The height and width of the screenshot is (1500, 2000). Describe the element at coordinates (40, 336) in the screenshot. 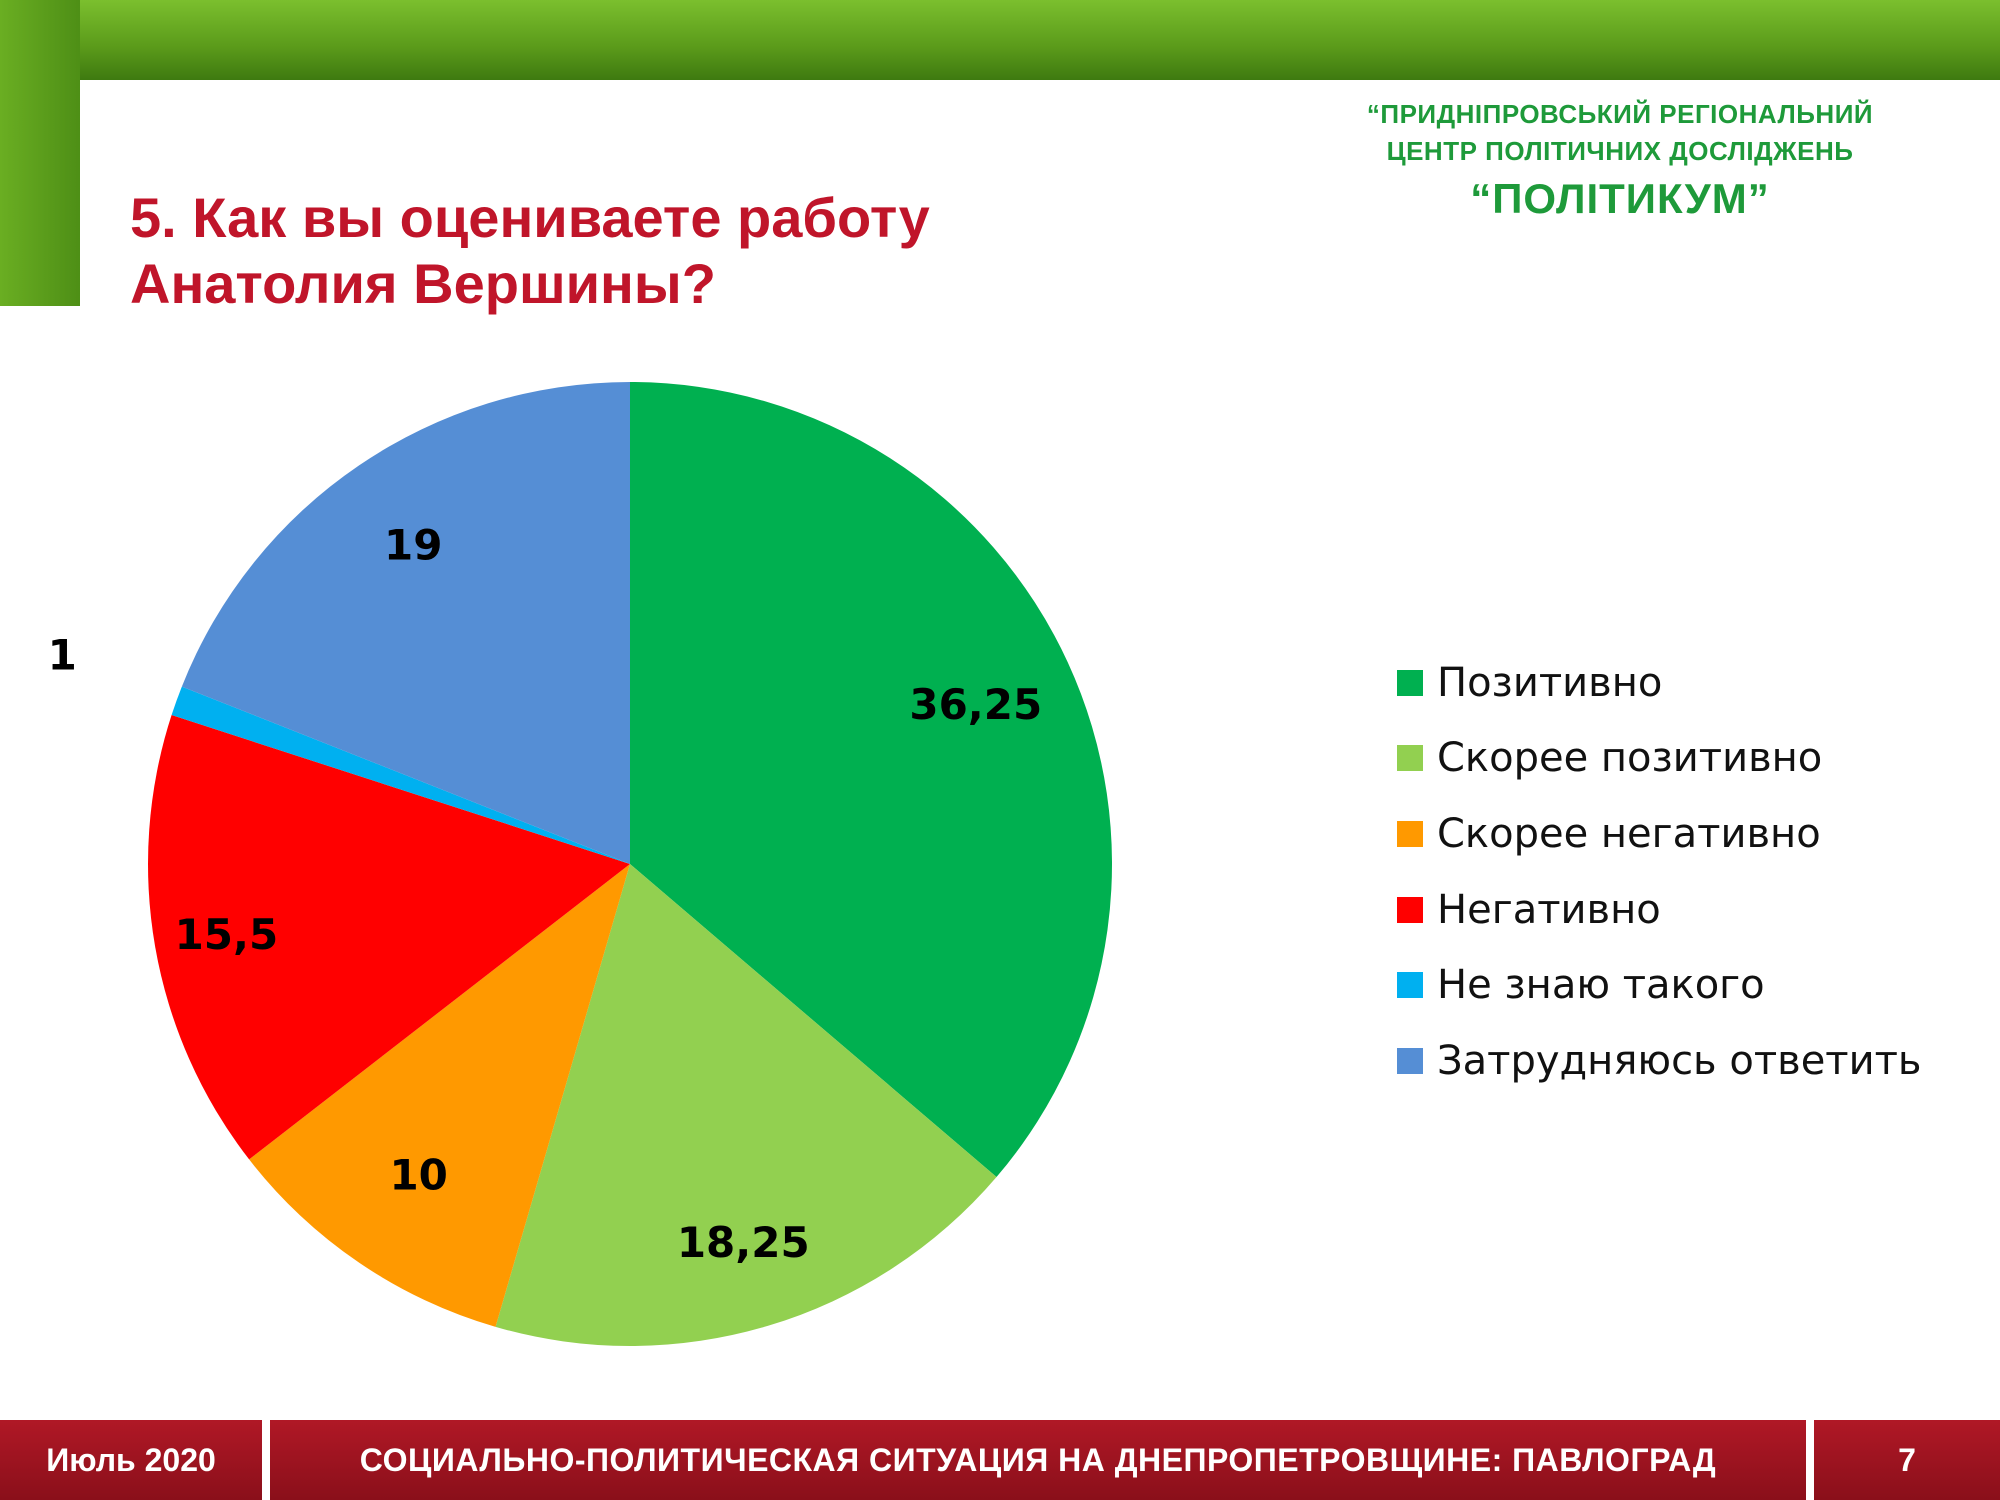

I see `side-notch` at that location.